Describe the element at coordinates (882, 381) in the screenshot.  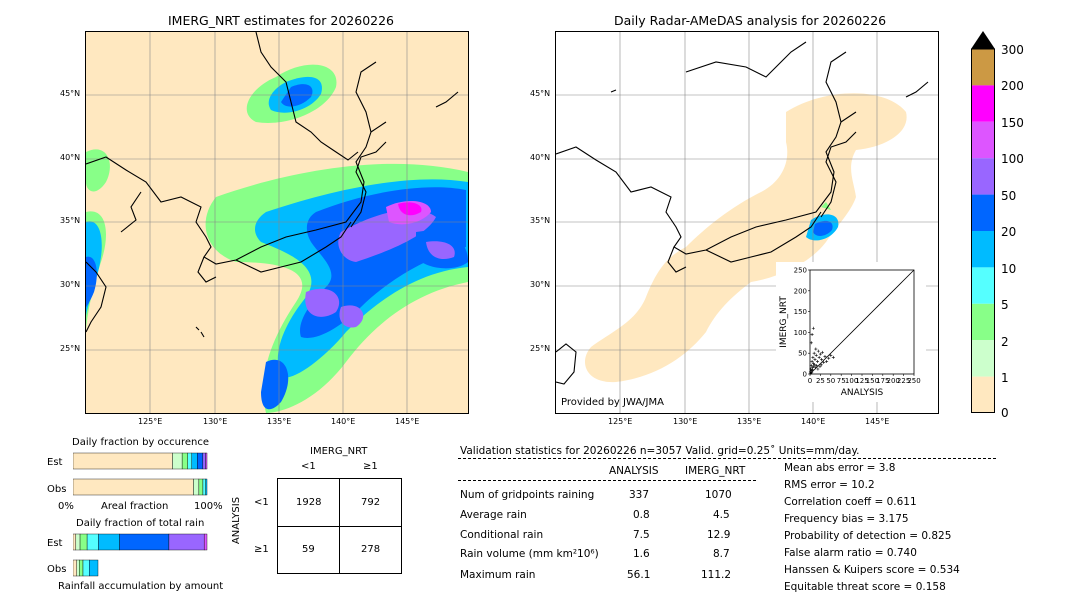
I see `scatter-xtick-label: 175` at that location.